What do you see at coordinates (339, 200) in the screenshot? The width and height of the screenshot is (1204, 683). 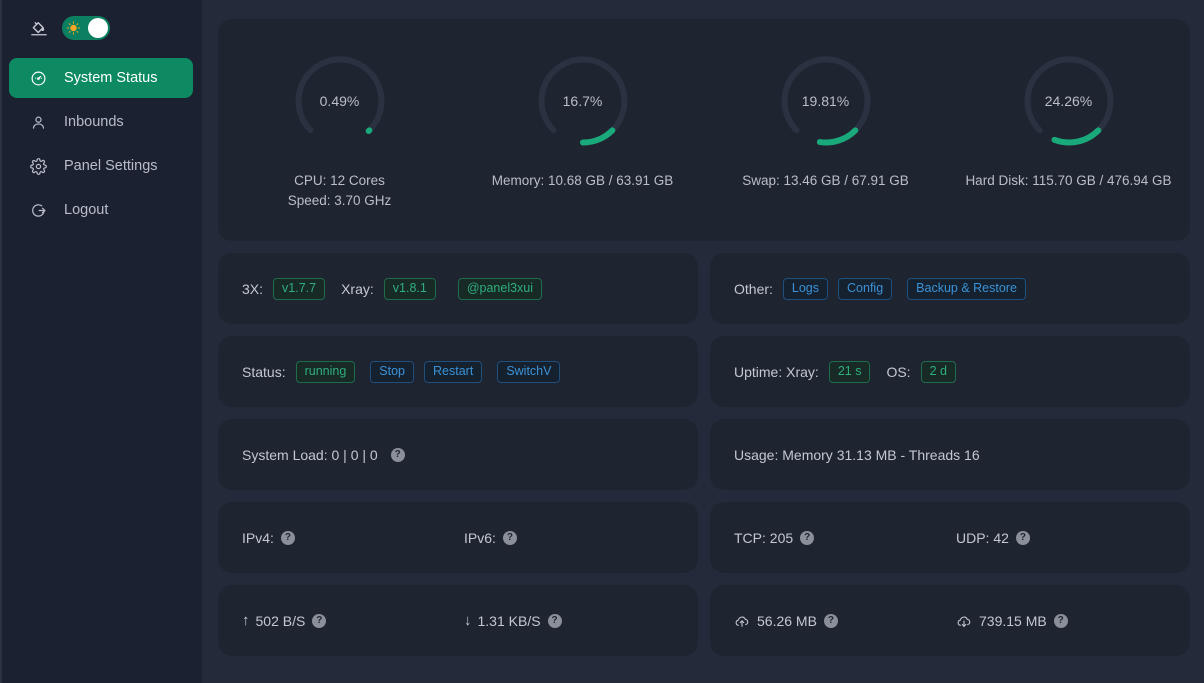 I see `gauge-caption-line2: Speed: 3.70 GHz` at bounding box center [339, 200].